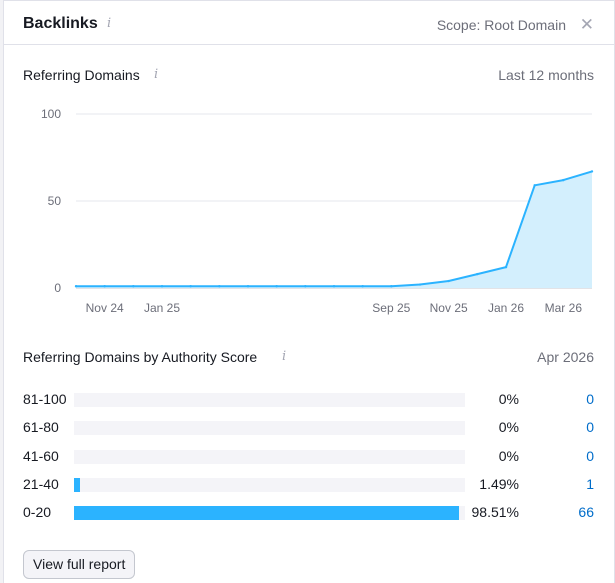 The width and height of the screenshot is (615, 583). I want to click on authority-score-title: Referring Domains by Authority Score, so click(140, 357).